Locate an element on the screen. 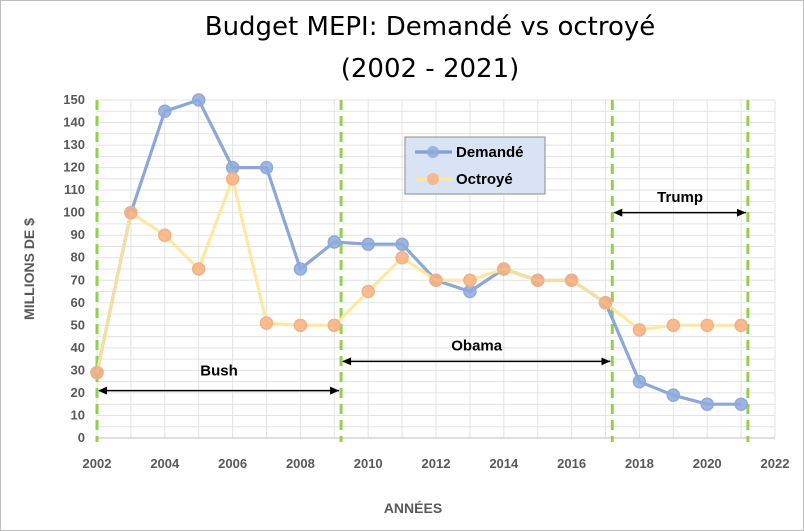 Image resolution: width=804 pixels, height=531 pixels. y-tick-label: 70 is located at coordinates (78, 279).